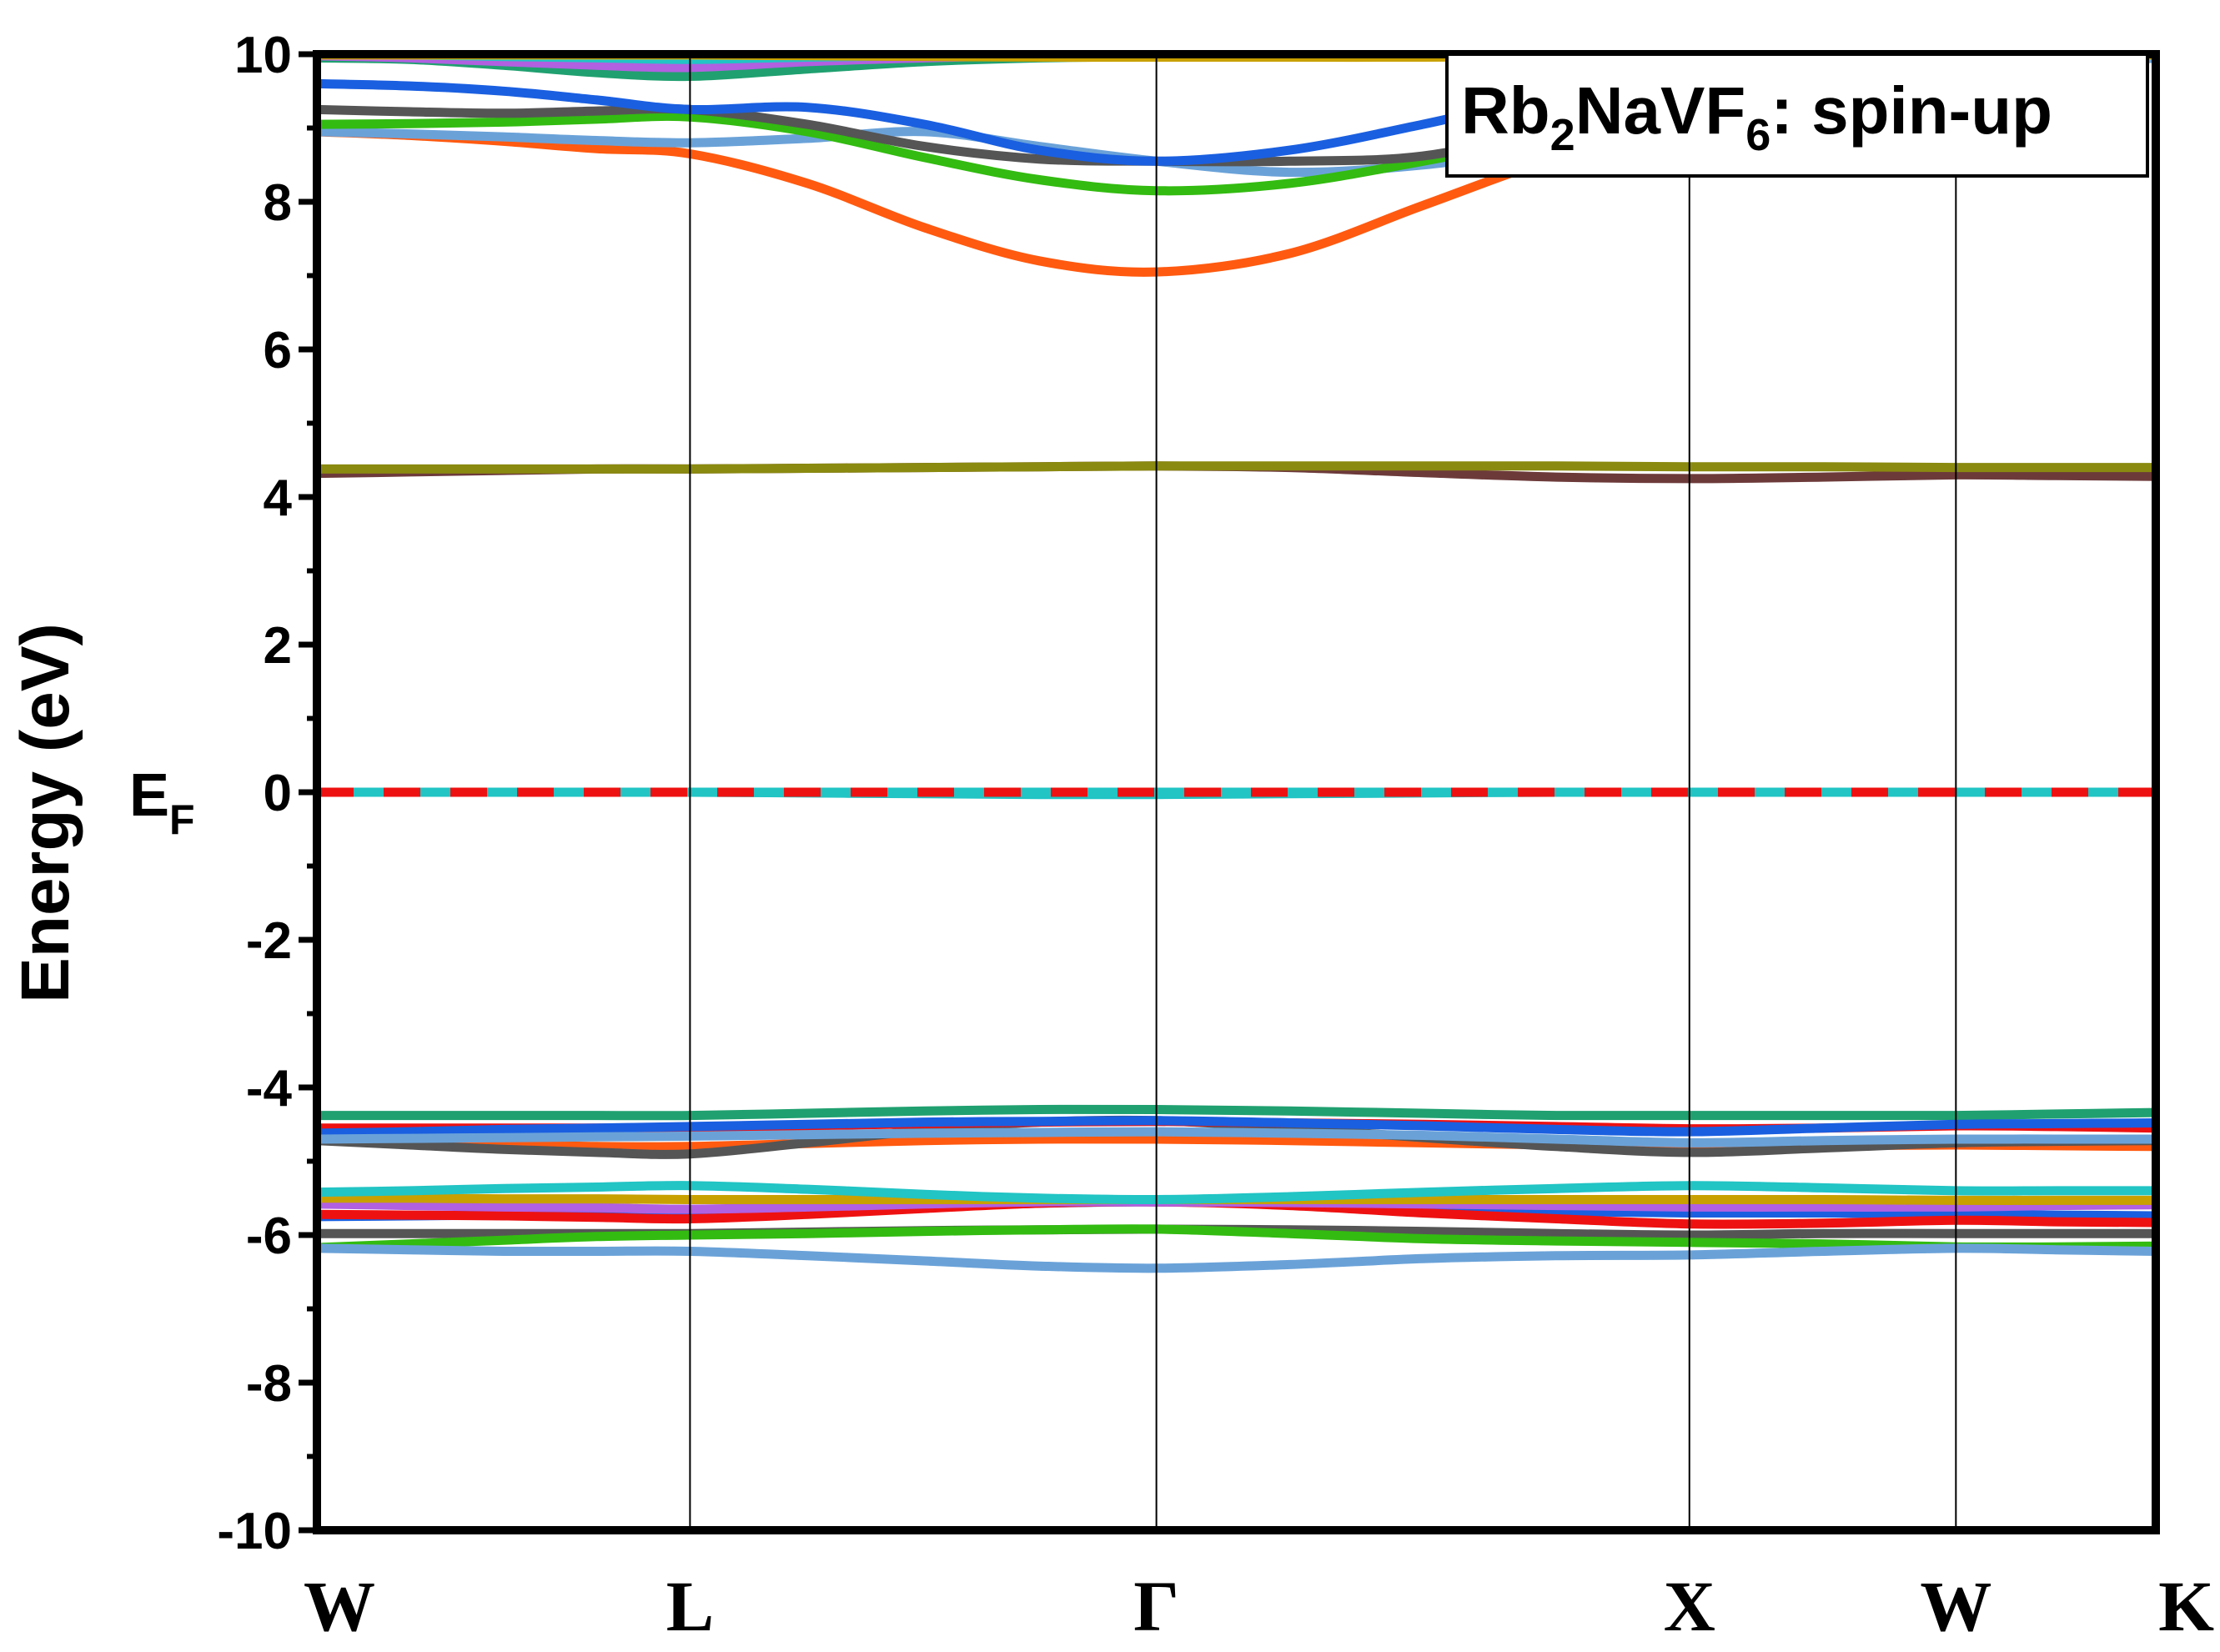 This screenshot has height=1652, width=2220. What do you see at coordinates (278, 203) in the screenshot?
I see `ytick-label-9: 8` at bounding box center [278, 203].